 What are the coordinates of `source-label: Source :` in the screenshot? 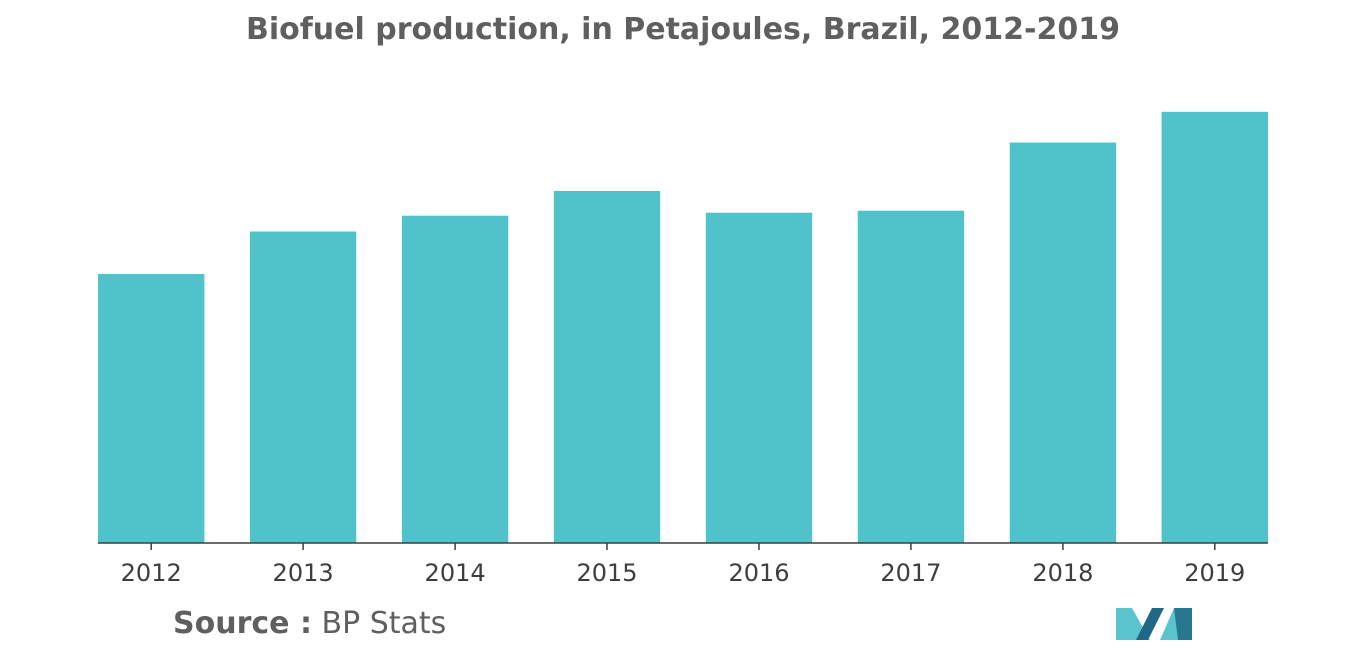 It's located at (242, 623).